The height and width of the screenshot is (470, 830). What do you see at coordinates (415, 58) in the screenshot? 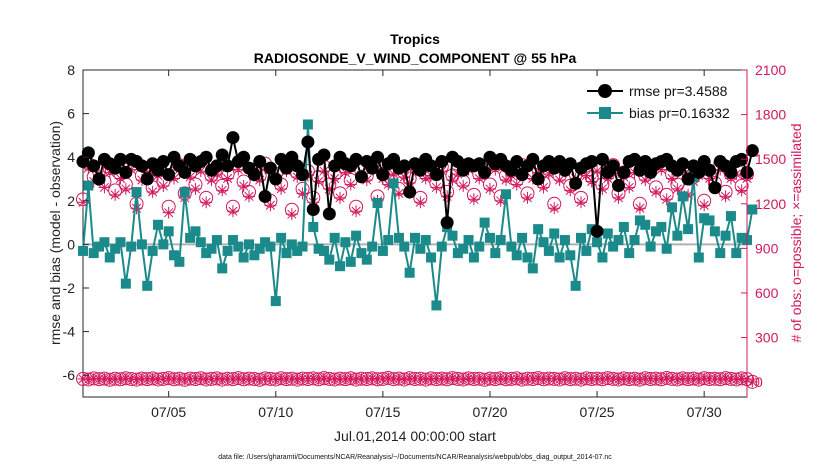
I see `chart-subtitle: RADIOSONDE_V_WIND_COMPONENT @ 55 hPa` at bounding box center [415, 58].